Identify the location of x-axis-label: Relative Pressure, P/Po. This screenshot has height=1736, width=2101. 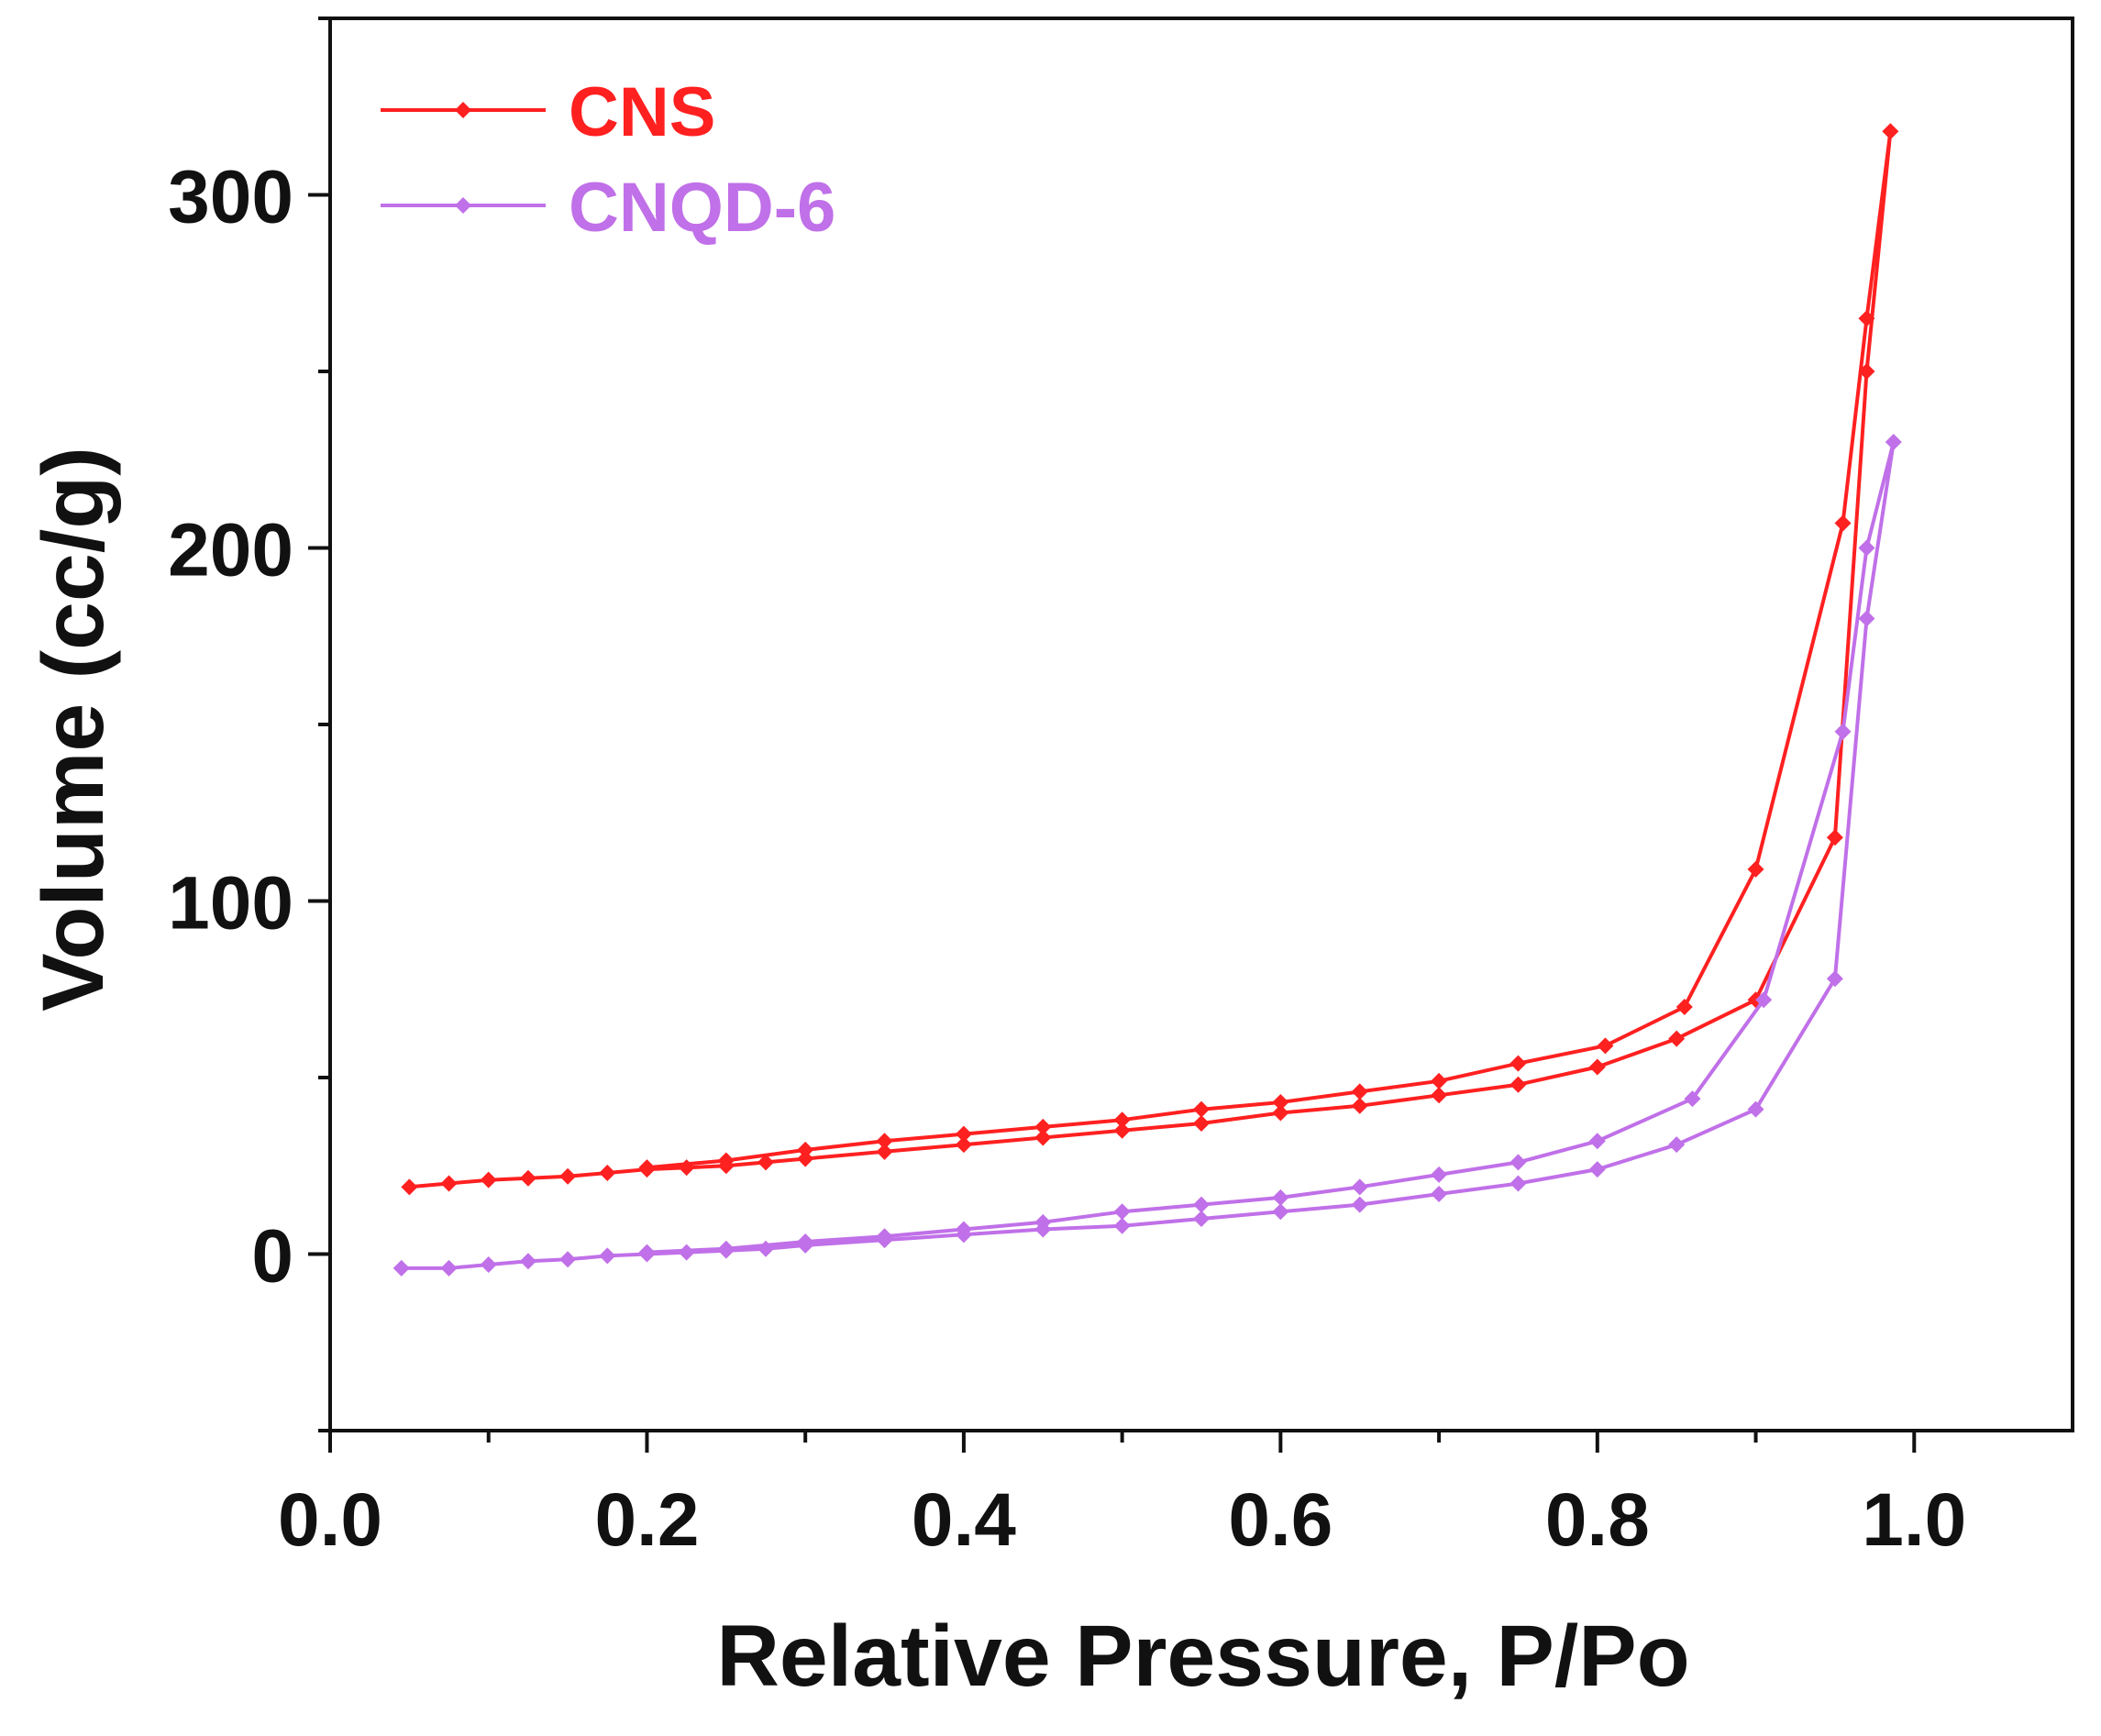
(1202, 1656).